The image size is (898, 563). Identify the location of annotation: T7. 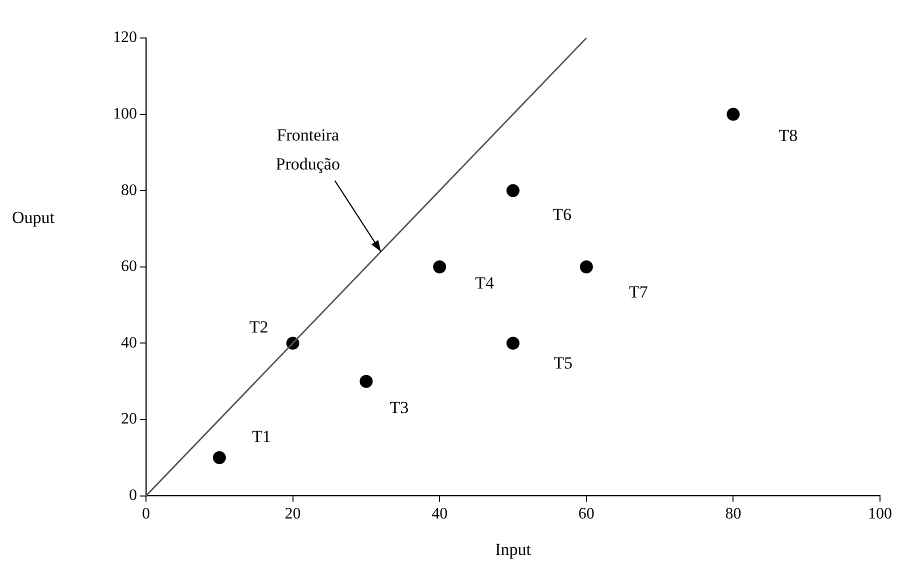
(638, 292).